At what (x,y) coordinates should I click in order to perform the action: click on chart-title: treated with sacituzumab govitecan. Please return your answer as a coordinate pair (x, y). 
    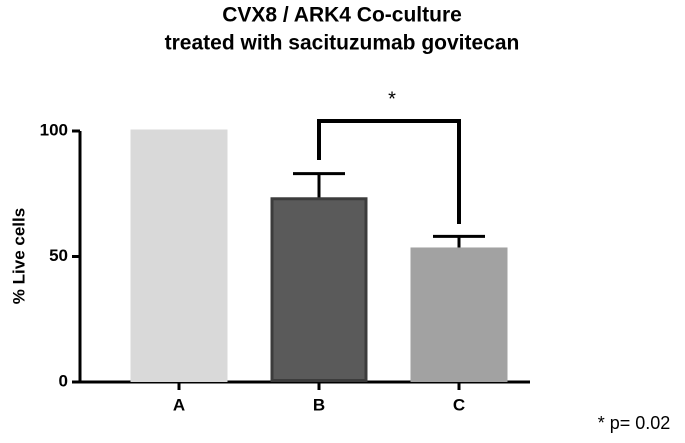
    Looking at the image, I should click on (342, 43).